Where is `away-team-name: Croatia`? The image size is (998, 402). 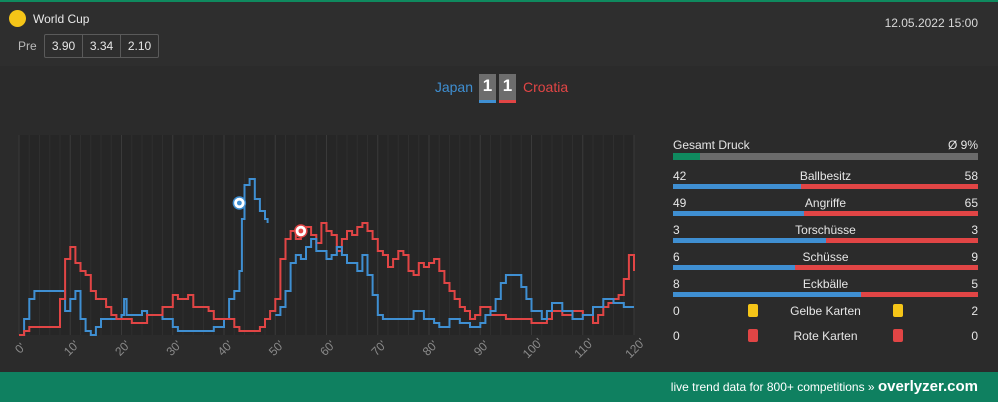 away-team-name: Croatia is located at coordinates (546, 87).